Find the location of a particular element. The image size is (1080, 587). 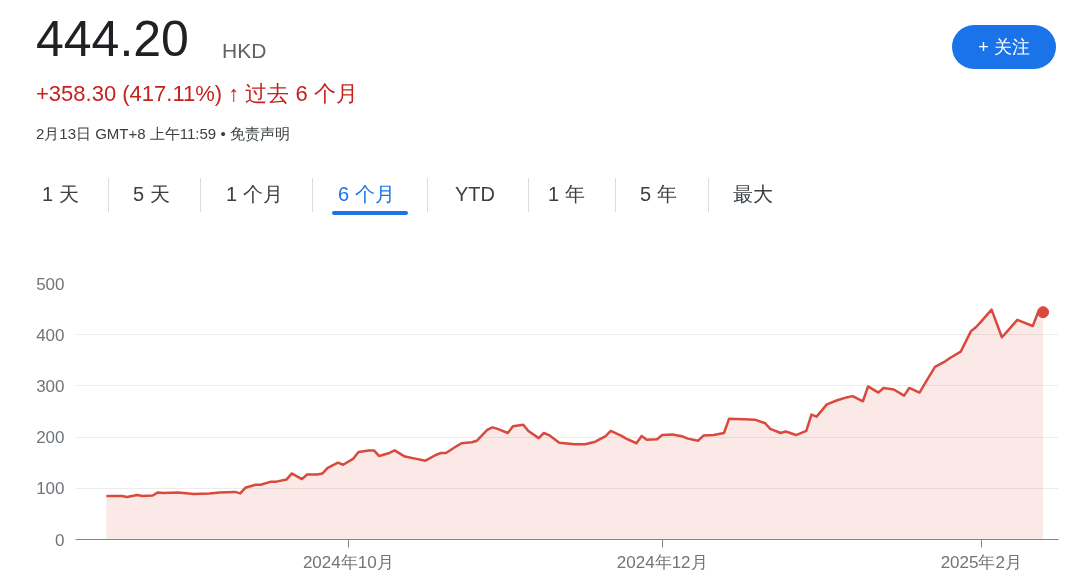

text: 6 个月 is located at coordinates (366, 194).